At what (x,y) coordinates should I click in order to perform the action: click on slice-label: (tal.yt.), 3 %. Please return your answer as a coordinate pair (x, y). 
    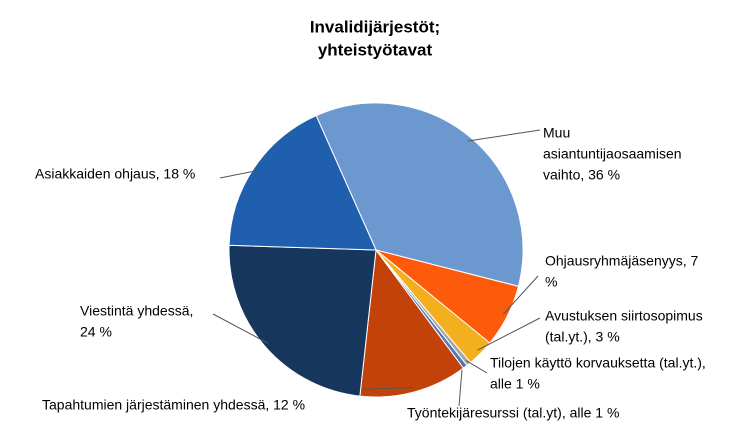
    Looking at the image, I should click on (582, 337).